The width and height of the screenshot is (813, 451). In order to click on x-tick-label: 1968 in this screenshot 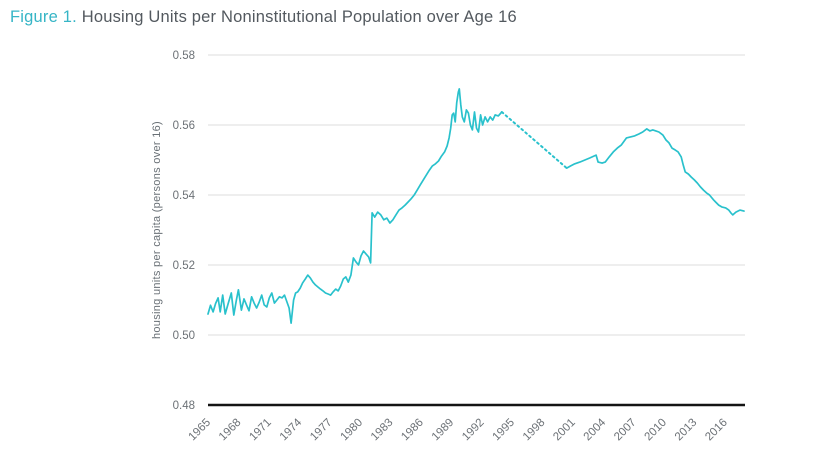, I will do `click(230, 430)`.